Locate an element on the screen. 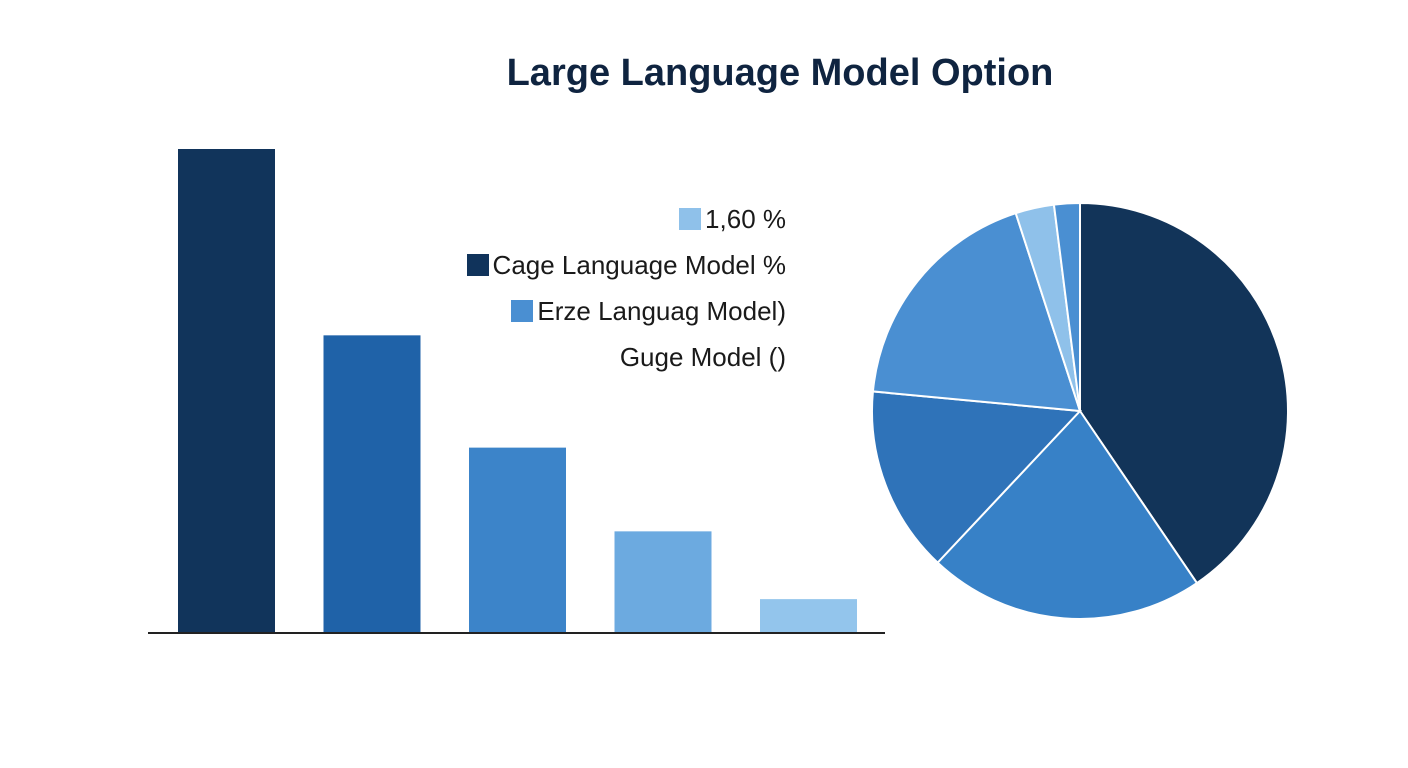 This screenshot has width=1408, height=768. legend-label: 1,60 % is located at coordinates (745, 218).